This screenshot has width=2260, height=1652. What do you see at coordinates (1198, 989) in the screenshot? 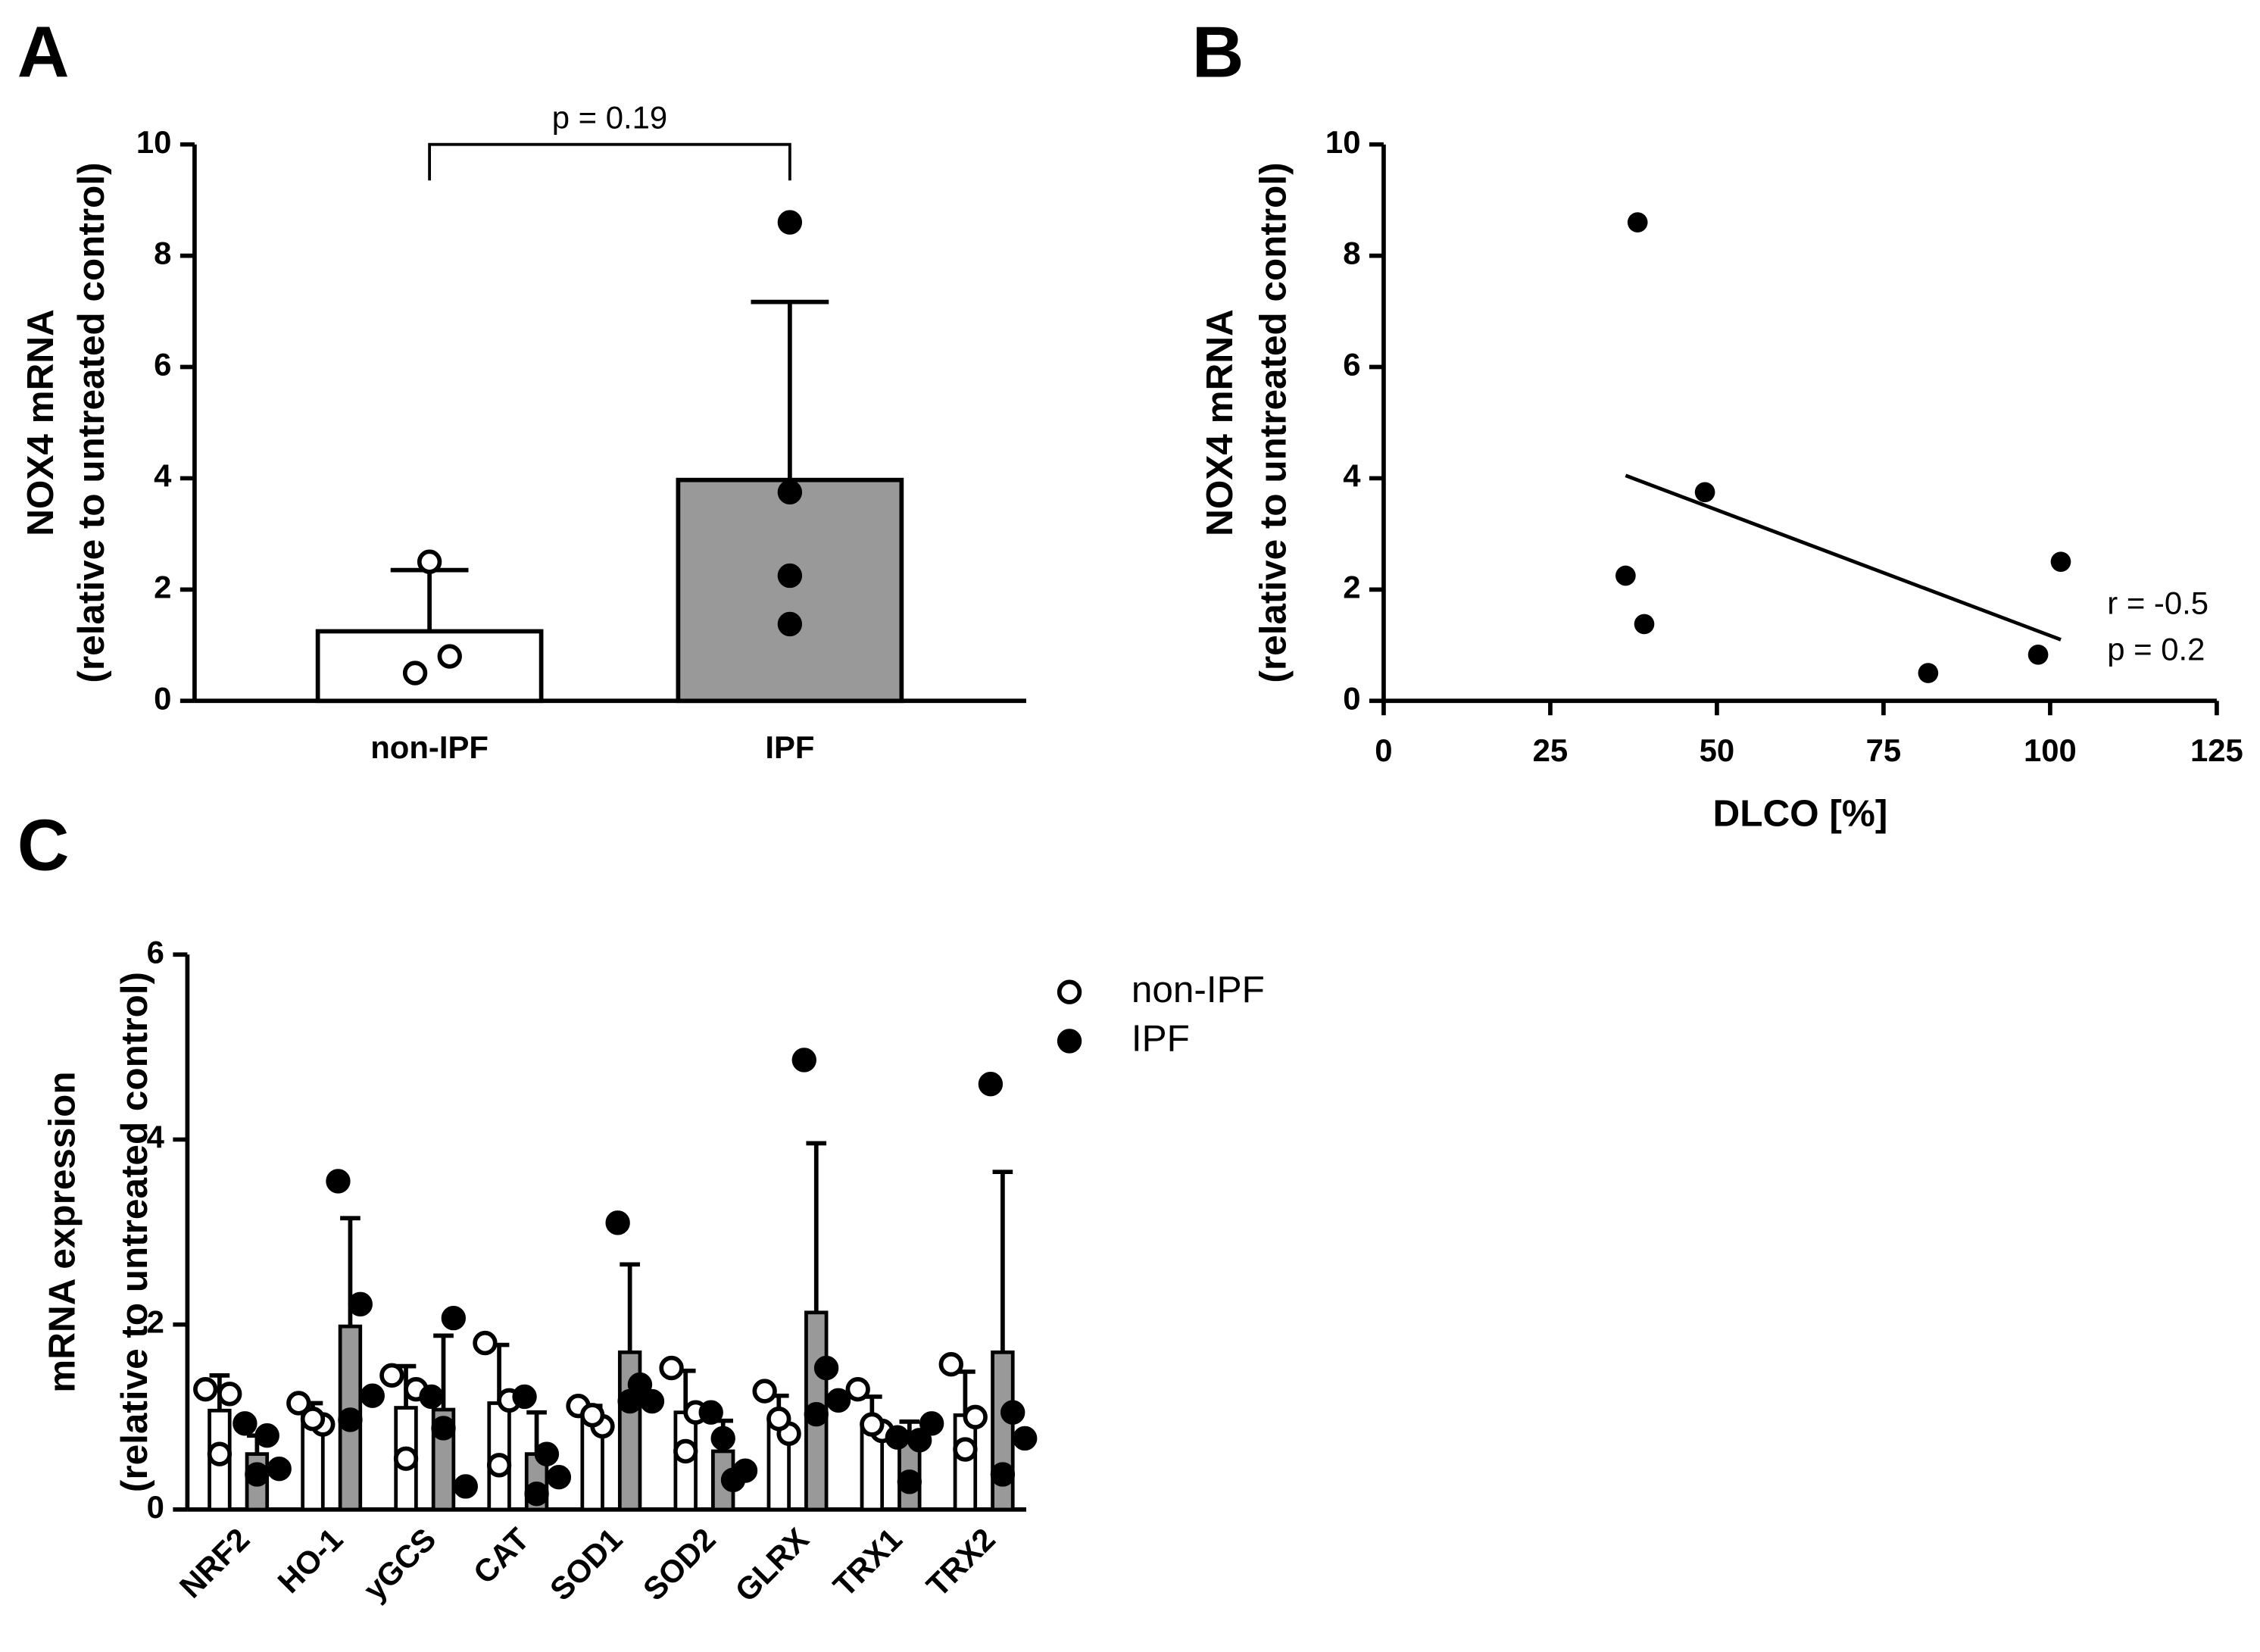
I see `legend-label: non-IPF` at bounding box center [1198, 989].